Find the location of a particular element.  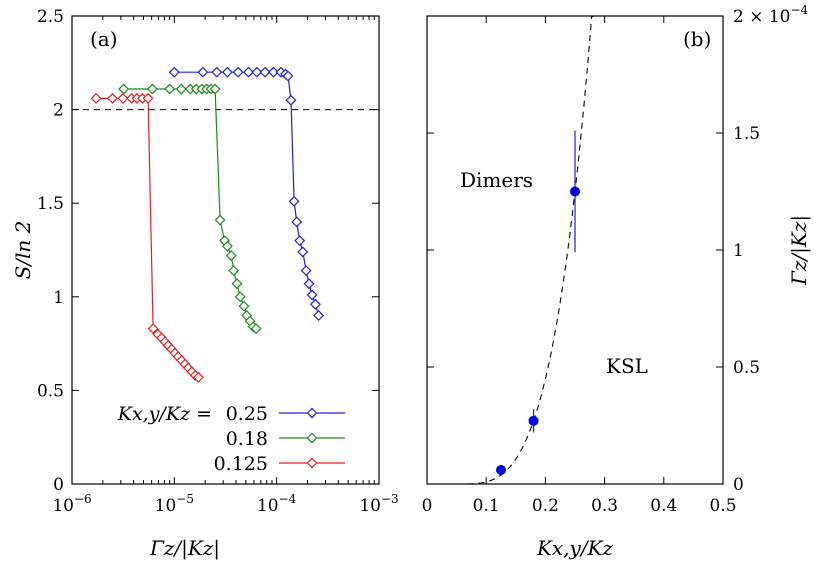

series-0.125 is located at coordinates (147, 237).